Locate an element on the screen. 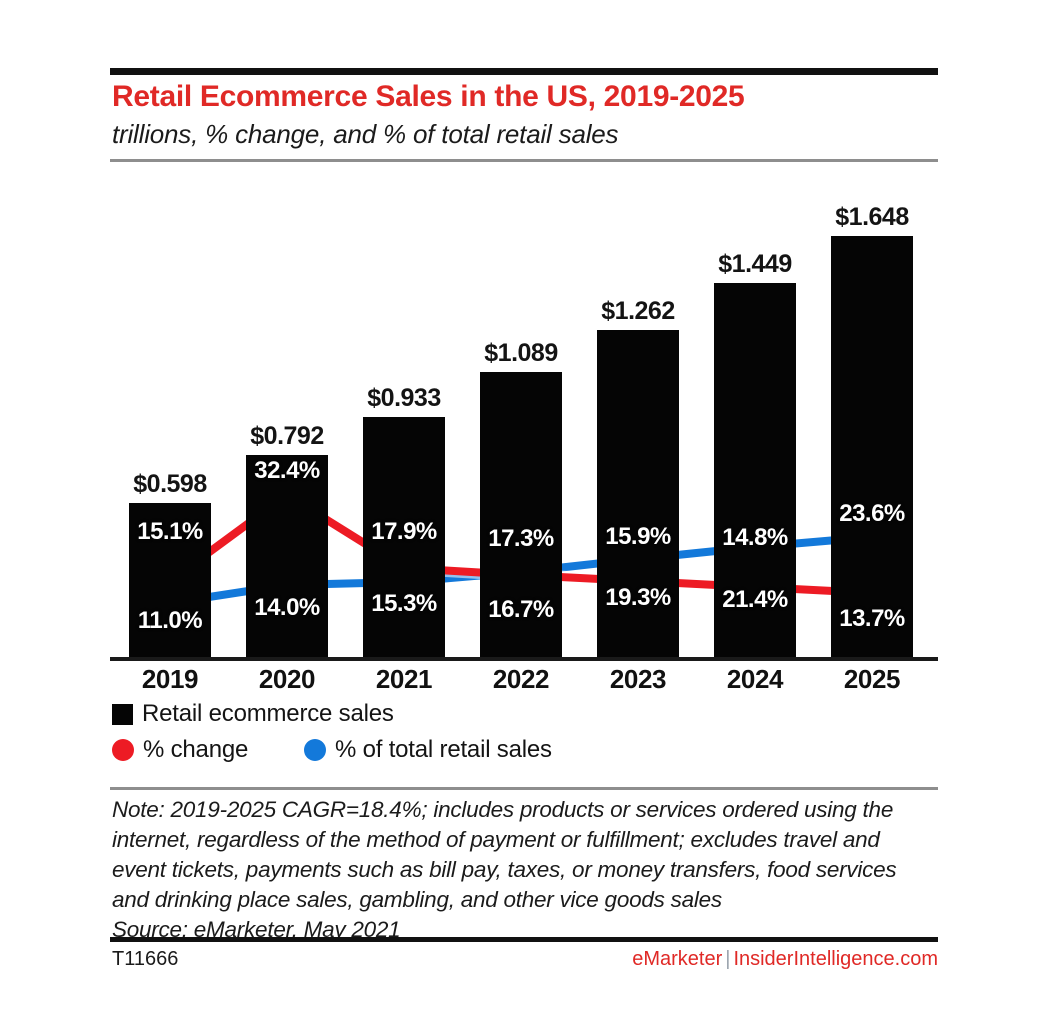 Image resolution: width=1047 pixels, height=1025 pixels. bar-value-label-2023: $1.262 is located at coordinates (638, 311).